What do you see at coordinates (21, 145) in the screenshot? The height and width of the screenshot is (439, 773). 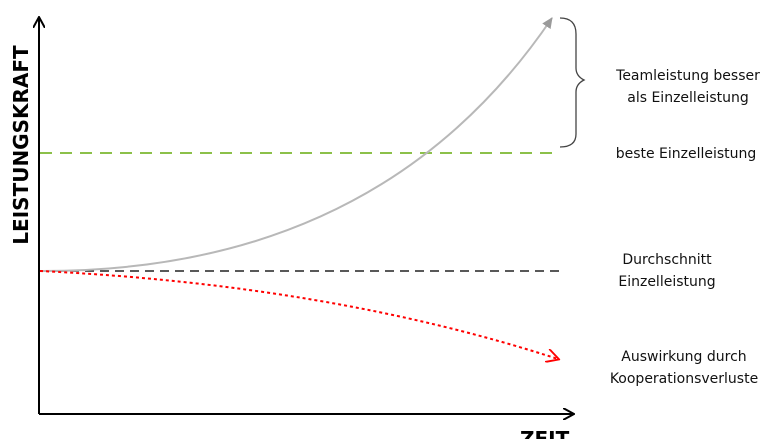 I see `y-axis-title: LEISTUNGSKRAFT` at bounding box center [21, 145].